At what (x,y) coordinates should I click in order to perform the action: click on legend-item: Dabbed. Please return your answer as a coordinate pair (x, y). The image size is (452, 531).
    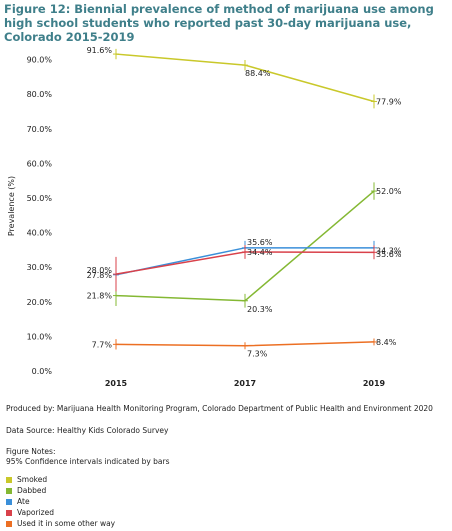
    Looking at the image, I should click on (60, 490).